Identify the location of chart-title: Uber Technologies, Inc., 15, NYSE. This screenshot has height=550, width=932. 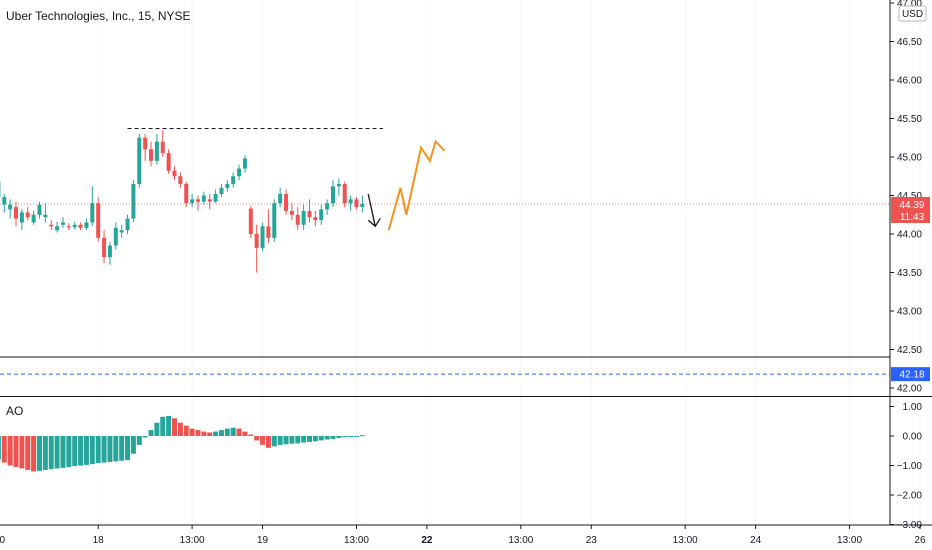
(98, 16).